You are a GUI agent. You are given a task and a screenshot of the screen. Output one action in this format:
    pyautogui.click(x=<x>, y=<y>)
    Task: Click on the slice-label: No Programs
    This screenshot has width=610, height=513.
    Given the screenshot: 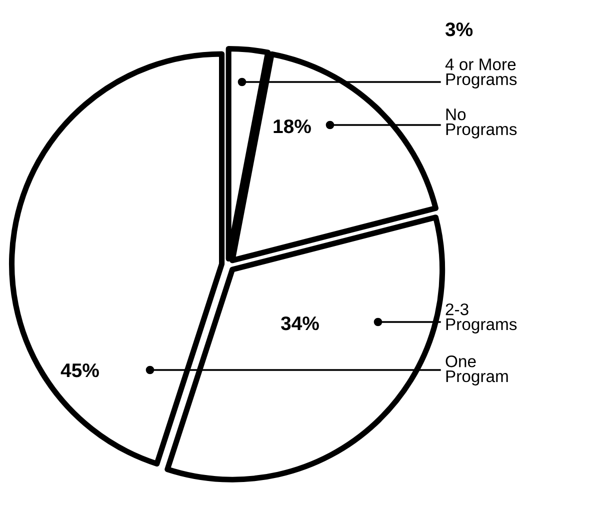 What is the action you would take?
    pyautogui.click(x=481, y=123)
    